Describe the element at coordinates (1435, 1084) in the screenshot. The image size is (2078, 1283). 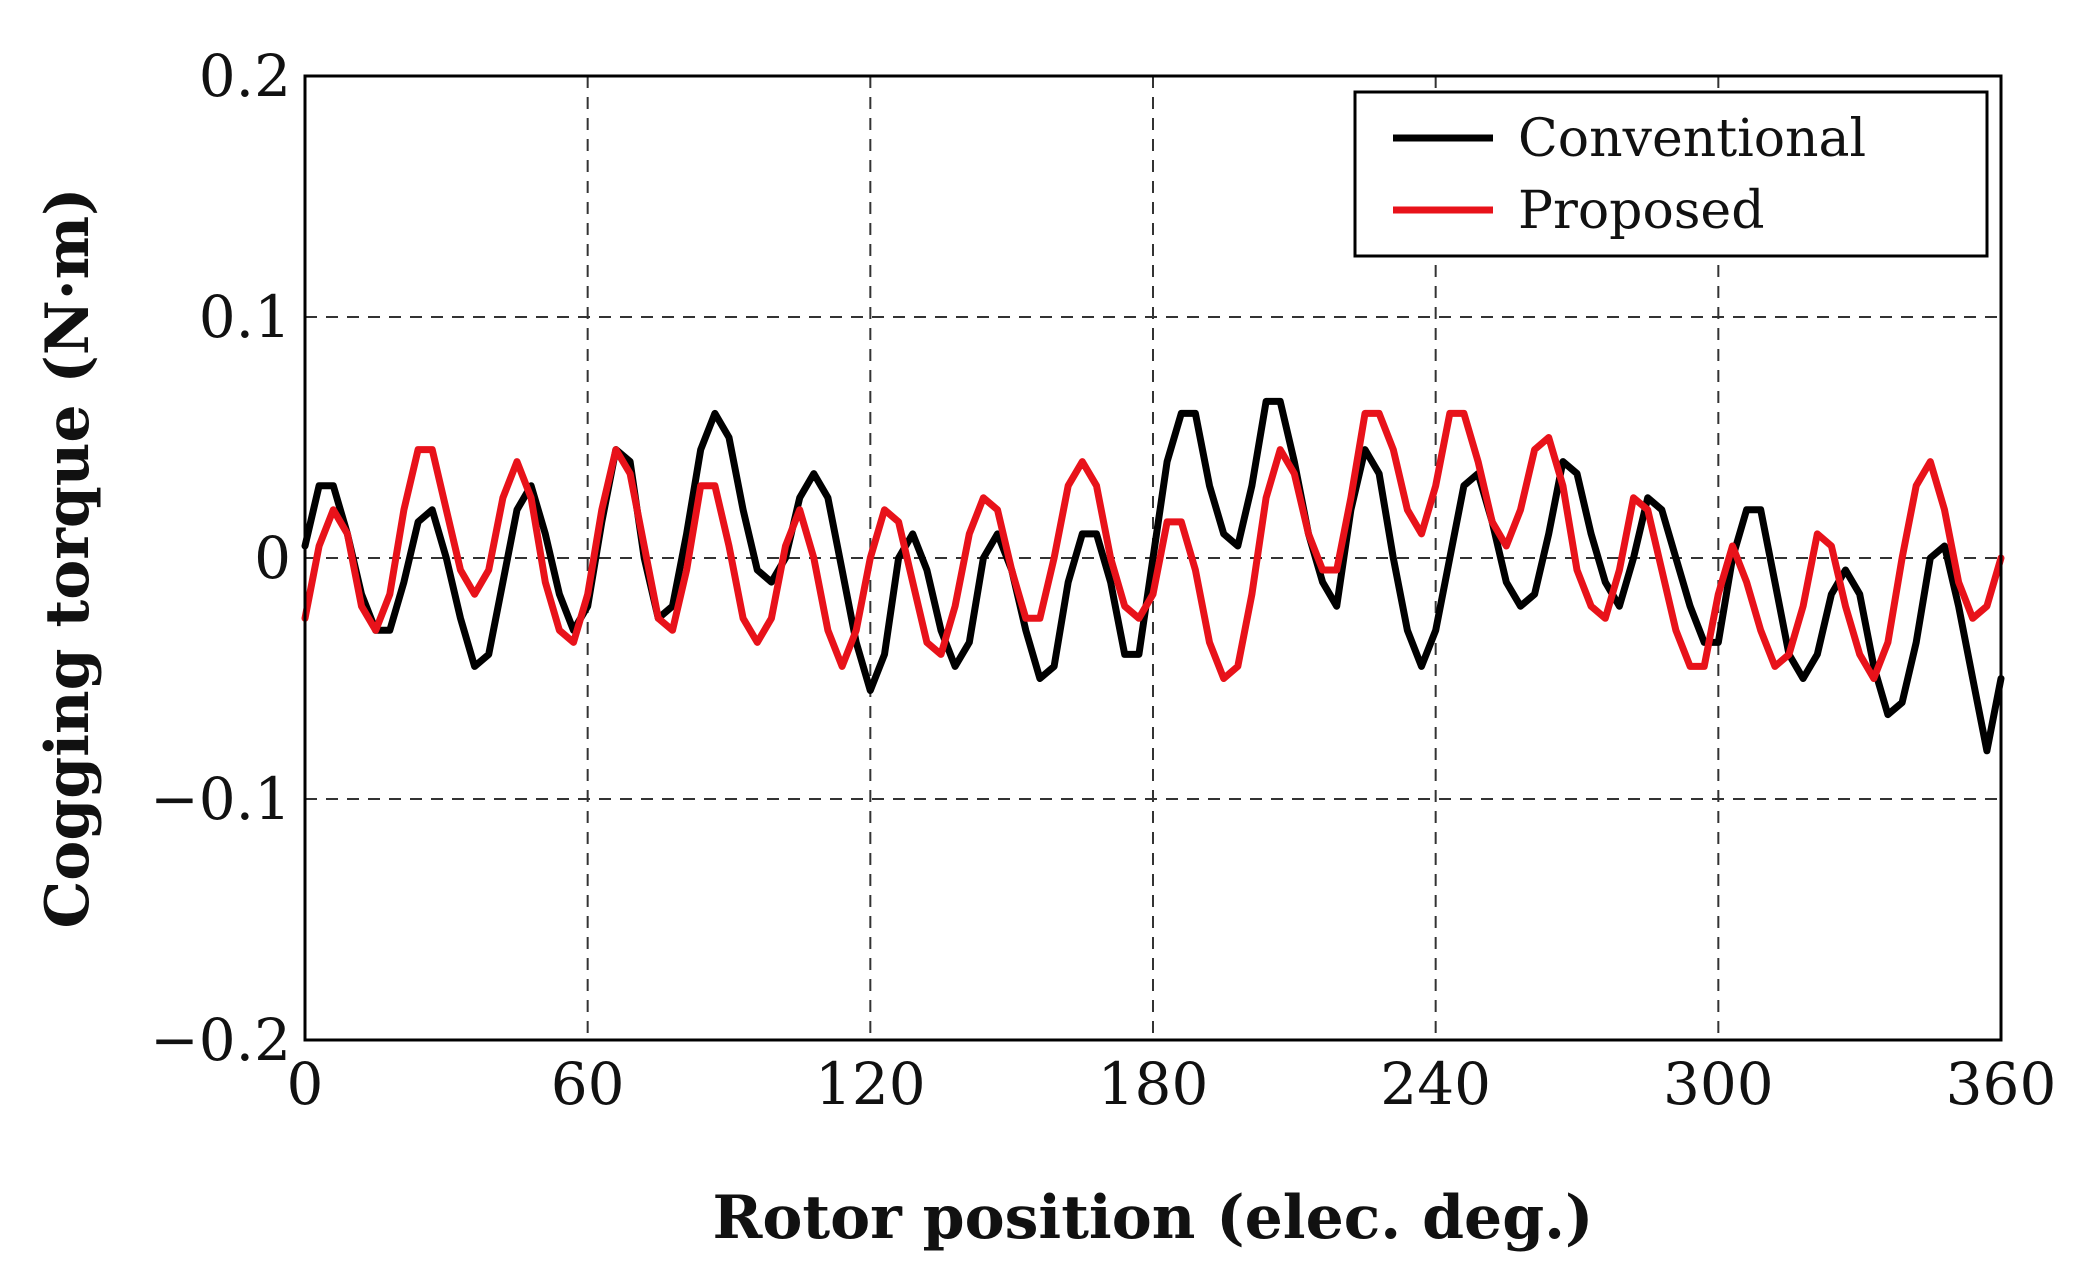
I see `x-tick-label: 240` at that location.